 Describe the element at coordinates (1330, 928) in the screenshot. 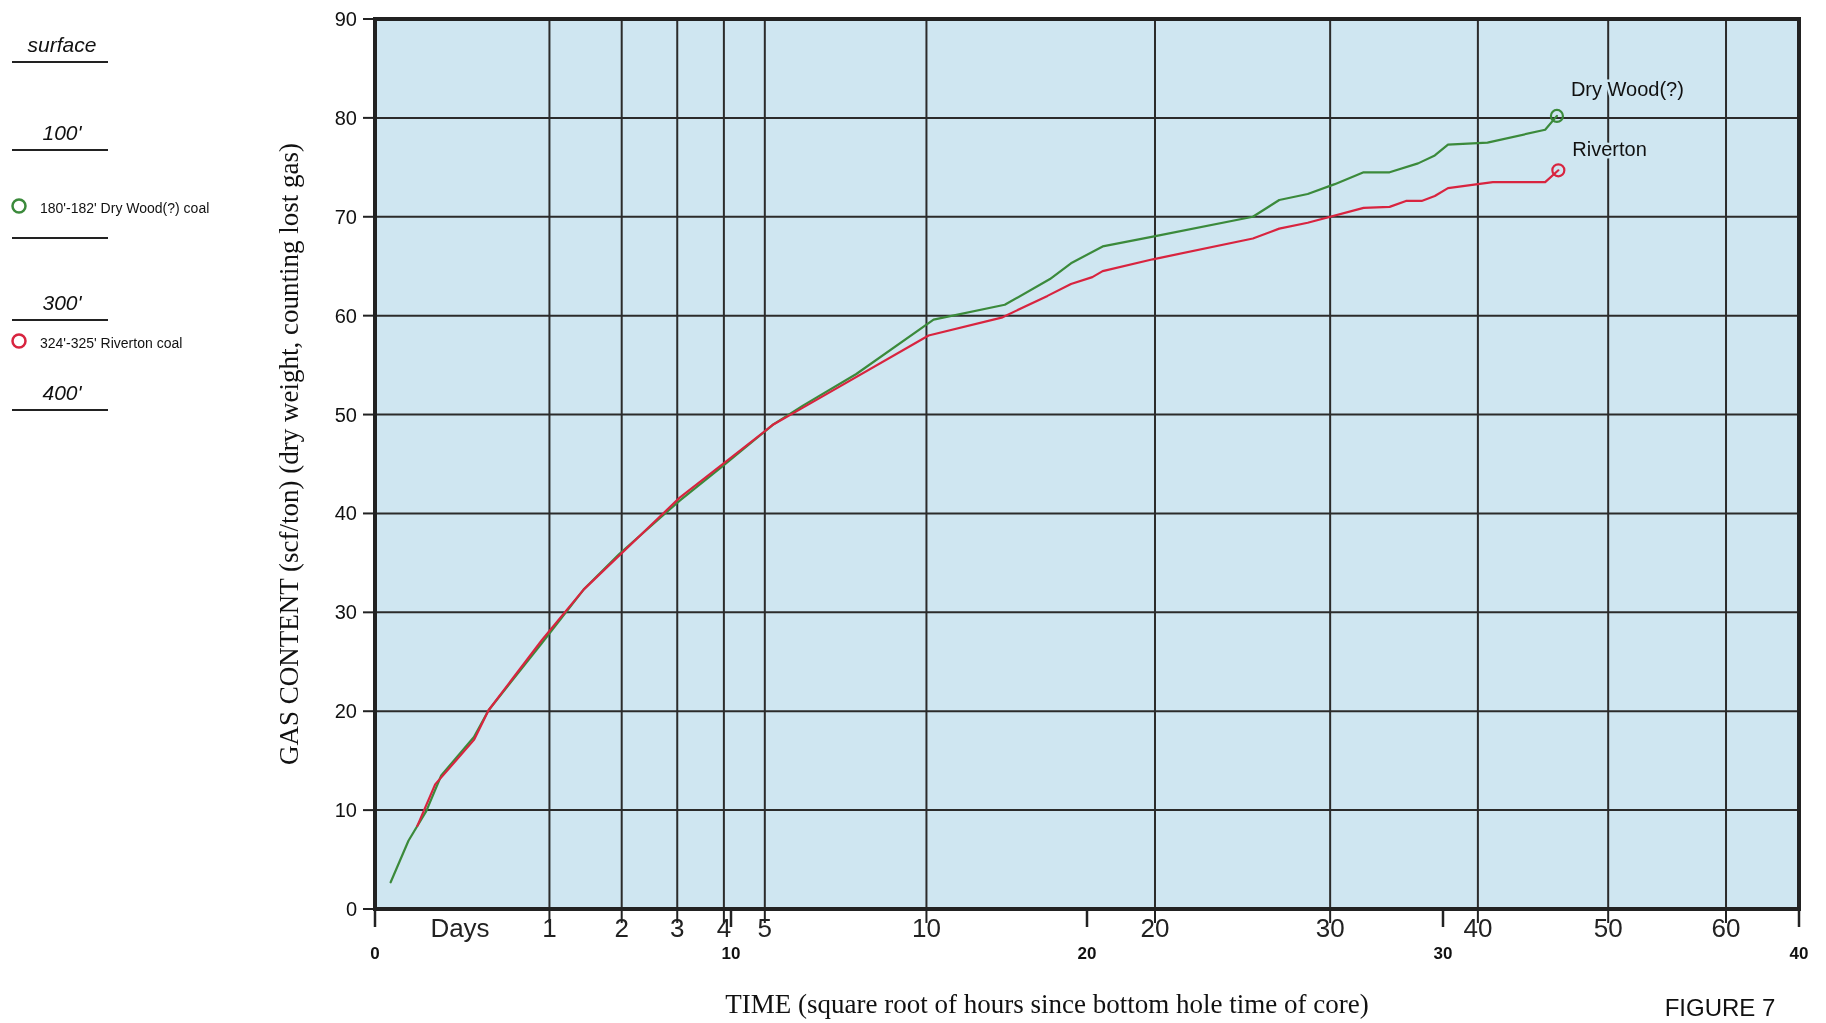

I see `text: 30` at that location.